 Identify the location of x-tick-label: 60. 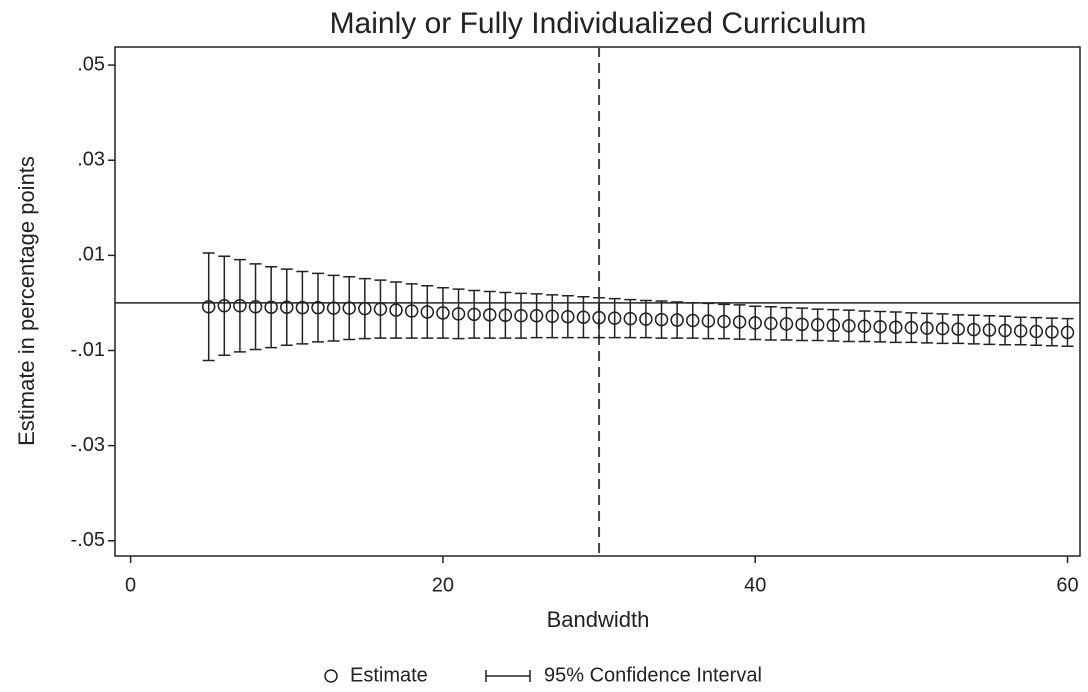
(1067, 585).